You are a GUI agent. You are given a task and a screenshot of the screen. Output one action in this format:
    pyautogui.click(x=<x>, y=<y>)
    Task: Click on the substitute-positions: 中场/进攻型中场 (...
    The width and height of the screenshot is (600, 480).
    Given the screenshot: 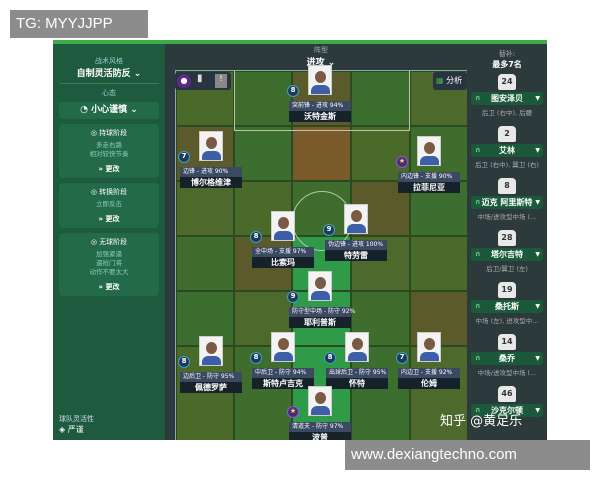 What is the action you would take?
    pyautogui.click(x=507, y=217)
    